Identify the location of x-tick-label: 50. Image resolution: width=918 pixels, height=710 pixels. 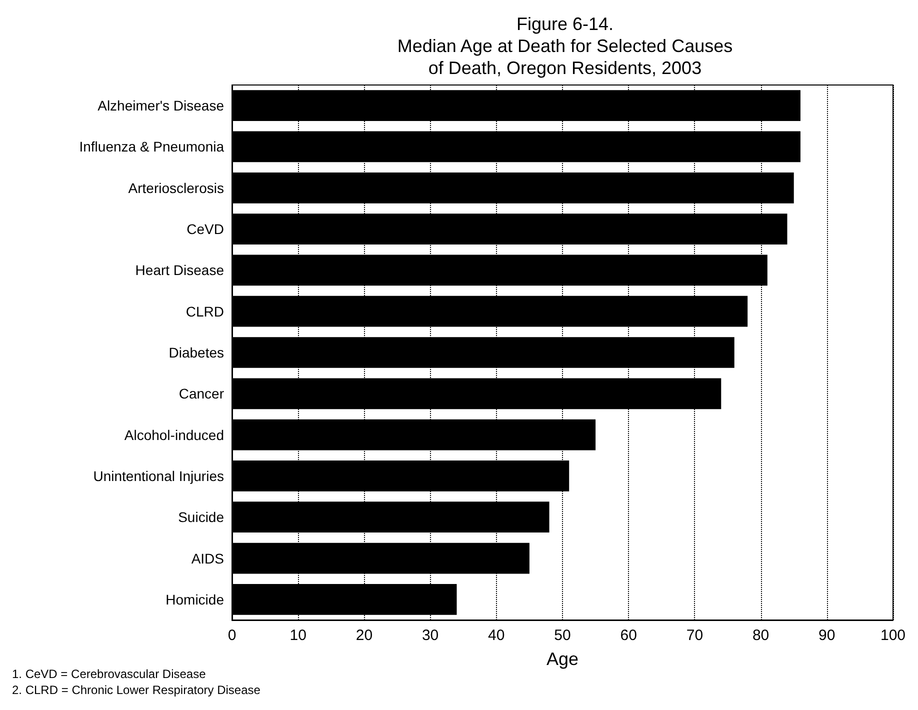
(562, 635).